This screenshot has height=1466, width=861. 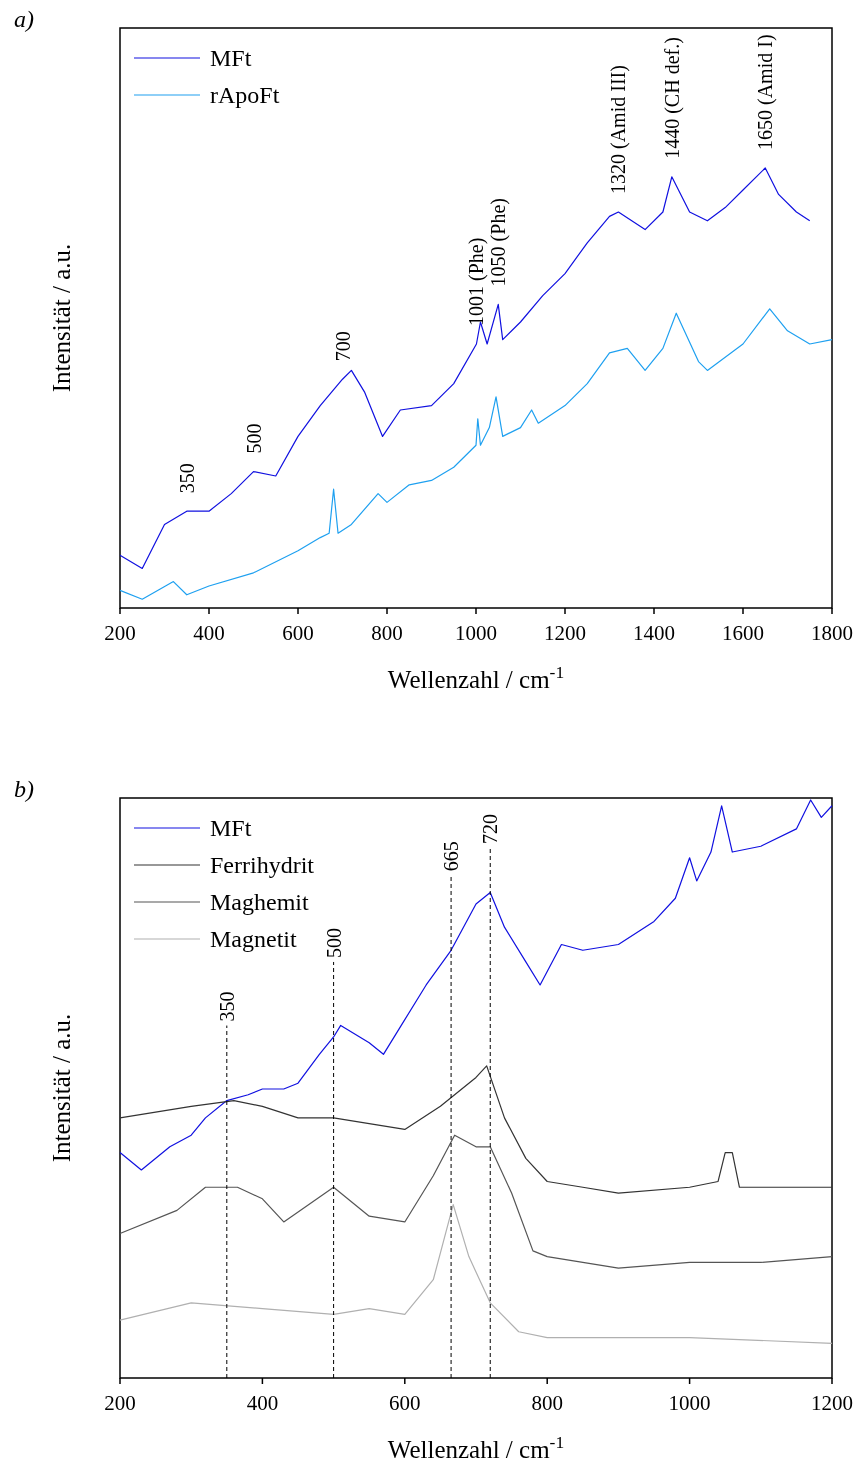 I want to click on chart-title: b), so click(x=24, y=788).